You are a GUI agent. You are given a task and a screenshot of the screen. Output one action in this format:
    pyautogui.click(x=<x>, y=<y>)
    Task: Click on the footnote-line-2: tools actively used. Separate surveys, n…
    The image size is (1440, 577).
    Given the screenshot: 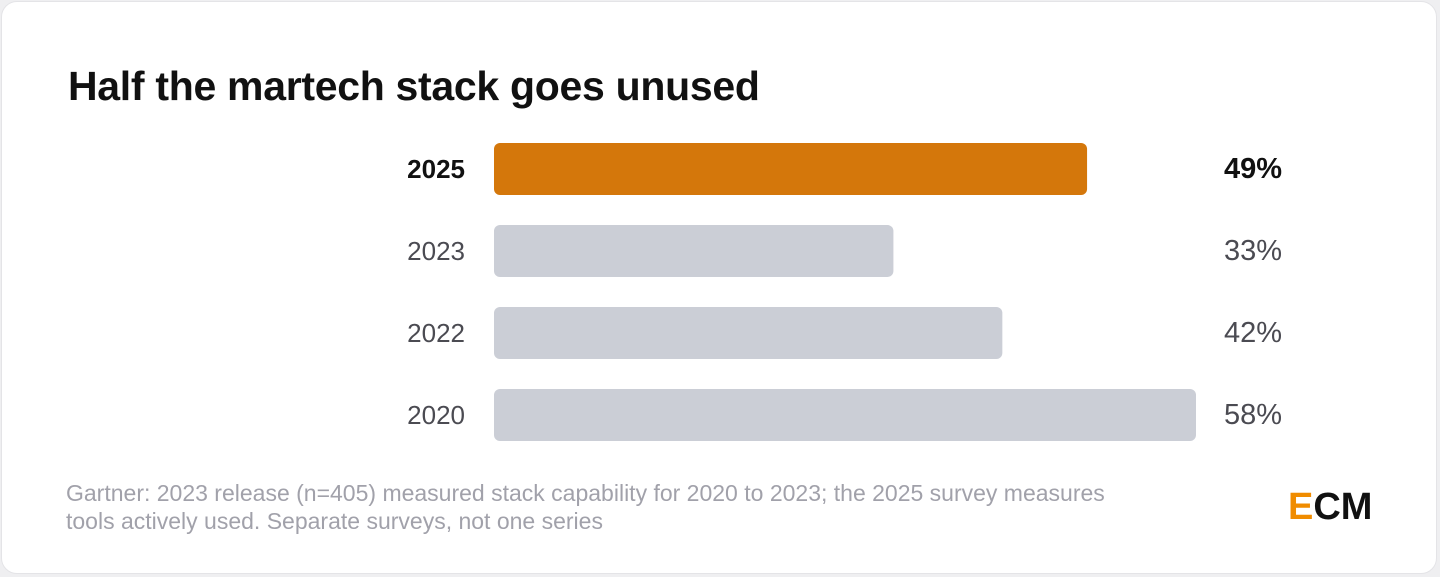 What is the action you would take?
    pyautogui.click(x=334, y=521)
    